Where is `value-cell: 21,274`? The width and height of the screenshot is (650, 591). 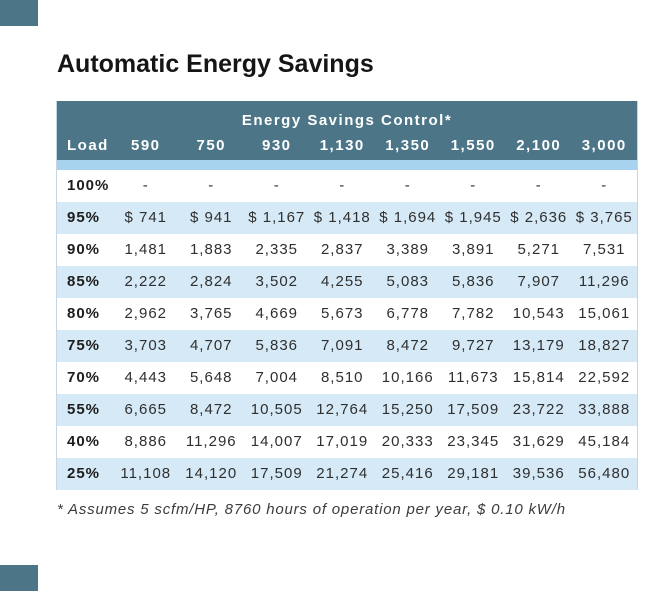
value-cell: 21,274 is located at coordinates (342, 473).